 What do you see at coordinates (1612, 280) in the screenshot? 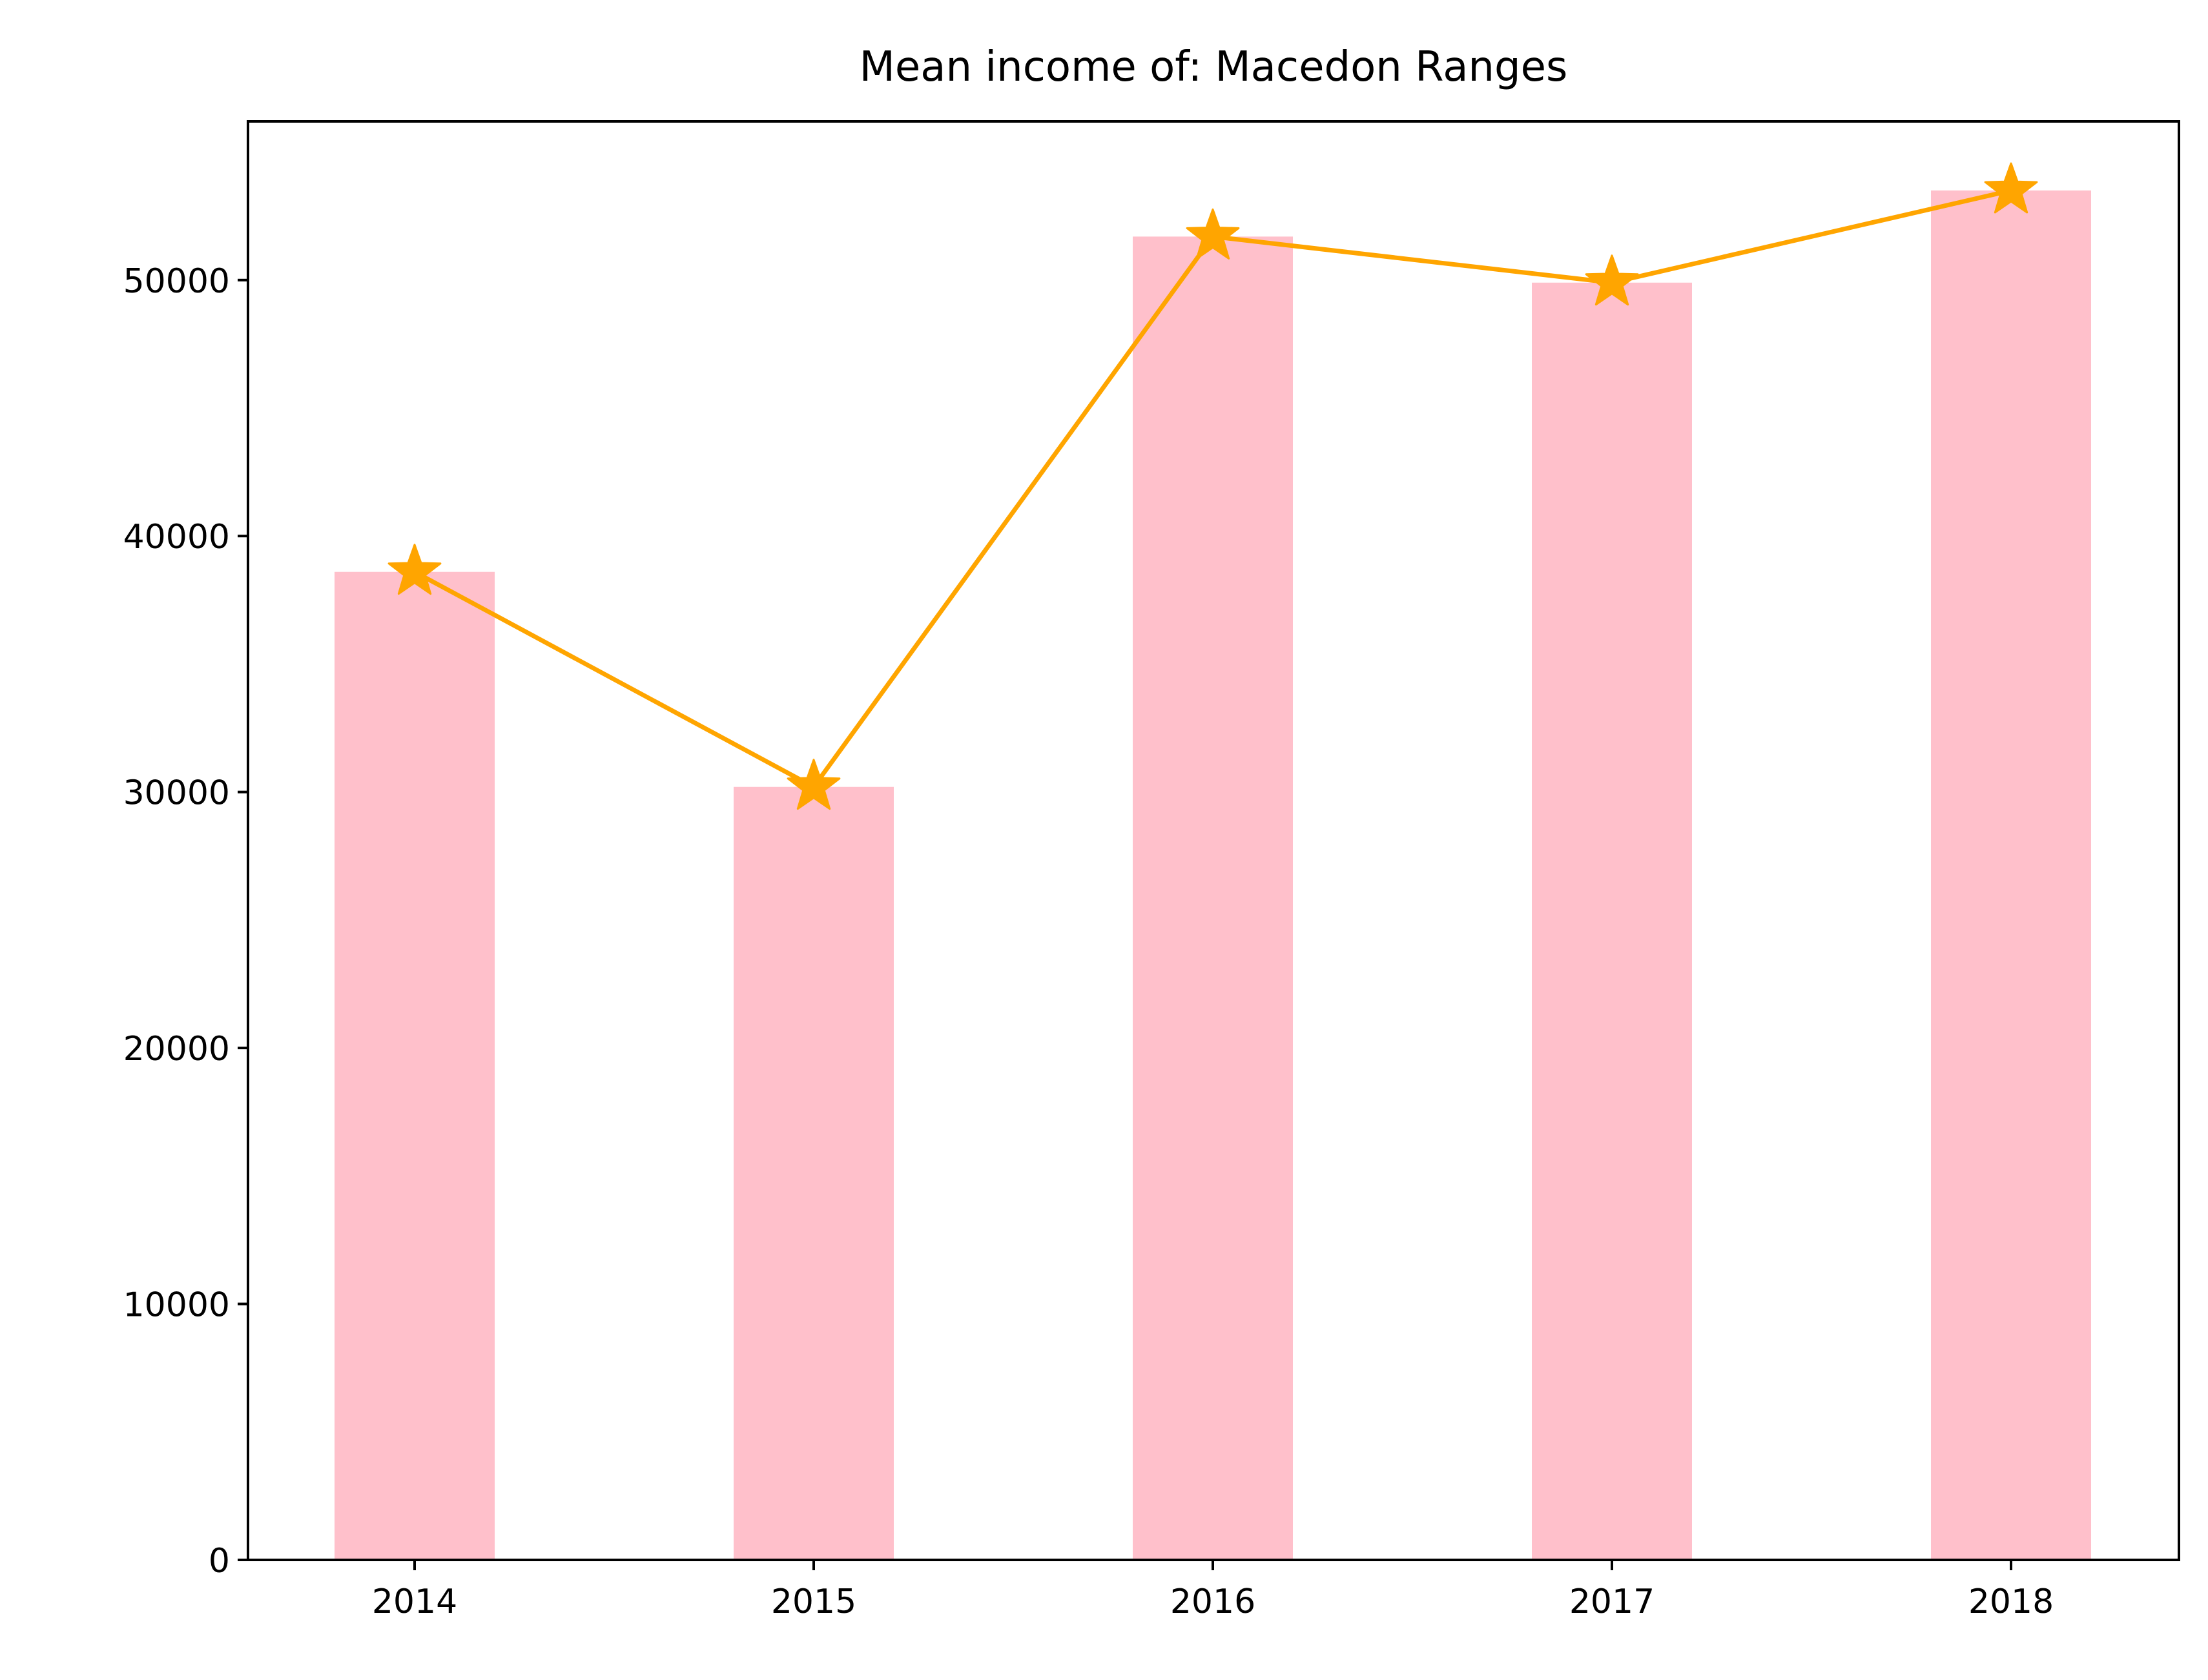
I see `star-marker-2017` at bounding box center [1612, 280].